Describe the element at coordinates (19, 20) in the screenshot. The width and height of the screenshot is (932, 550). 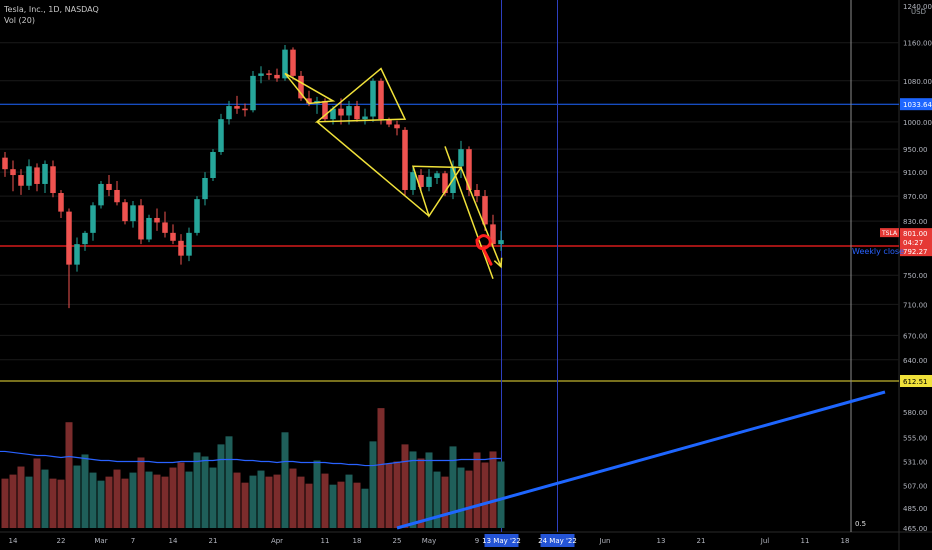
I see `volume-indicator-label: Vol (20)` at that location.